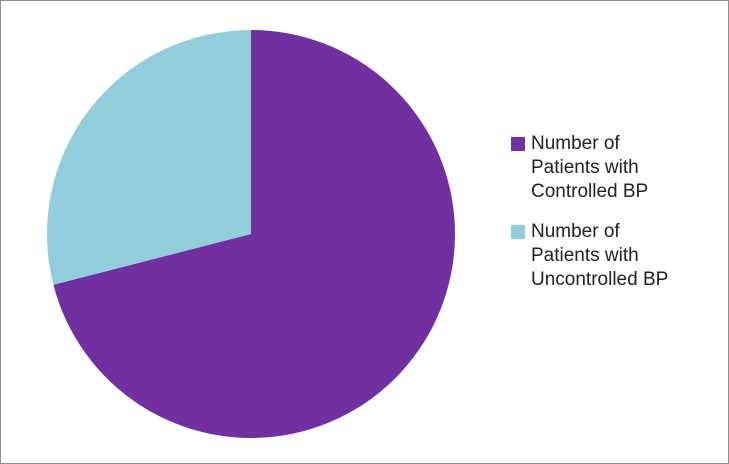  I want to click on legend-item-controlled: Number of Patients with Controlled BP, so click(616, 168).